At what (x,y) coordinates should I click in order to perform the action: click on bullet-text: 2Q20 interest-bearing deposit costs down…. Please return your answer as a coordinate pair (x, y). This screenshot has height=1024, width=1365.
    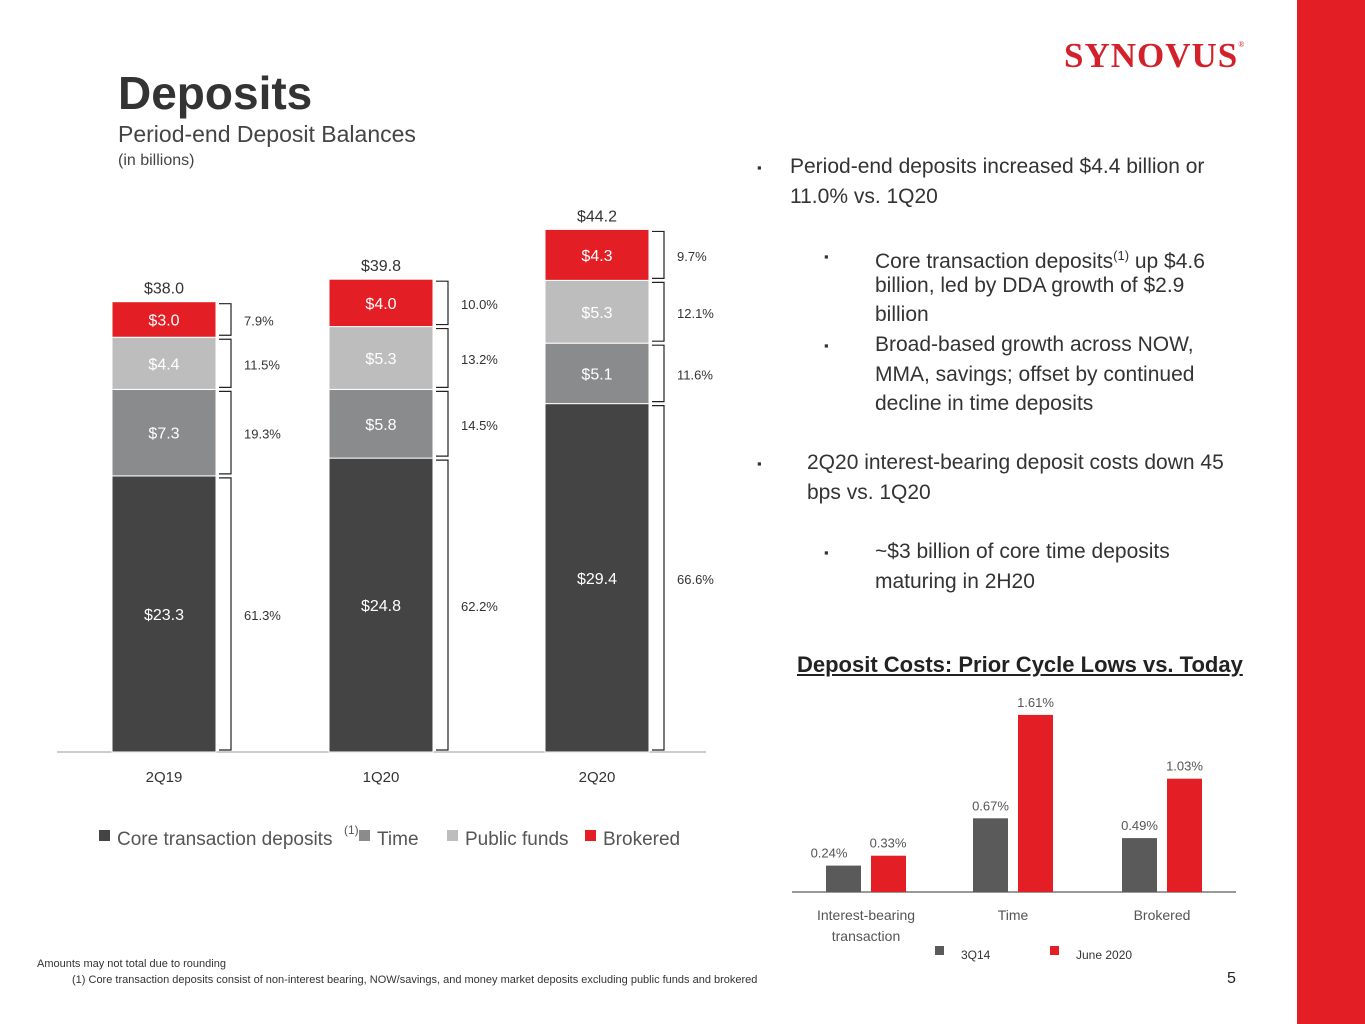
    Looking at the image, I should click on (1015, 462).